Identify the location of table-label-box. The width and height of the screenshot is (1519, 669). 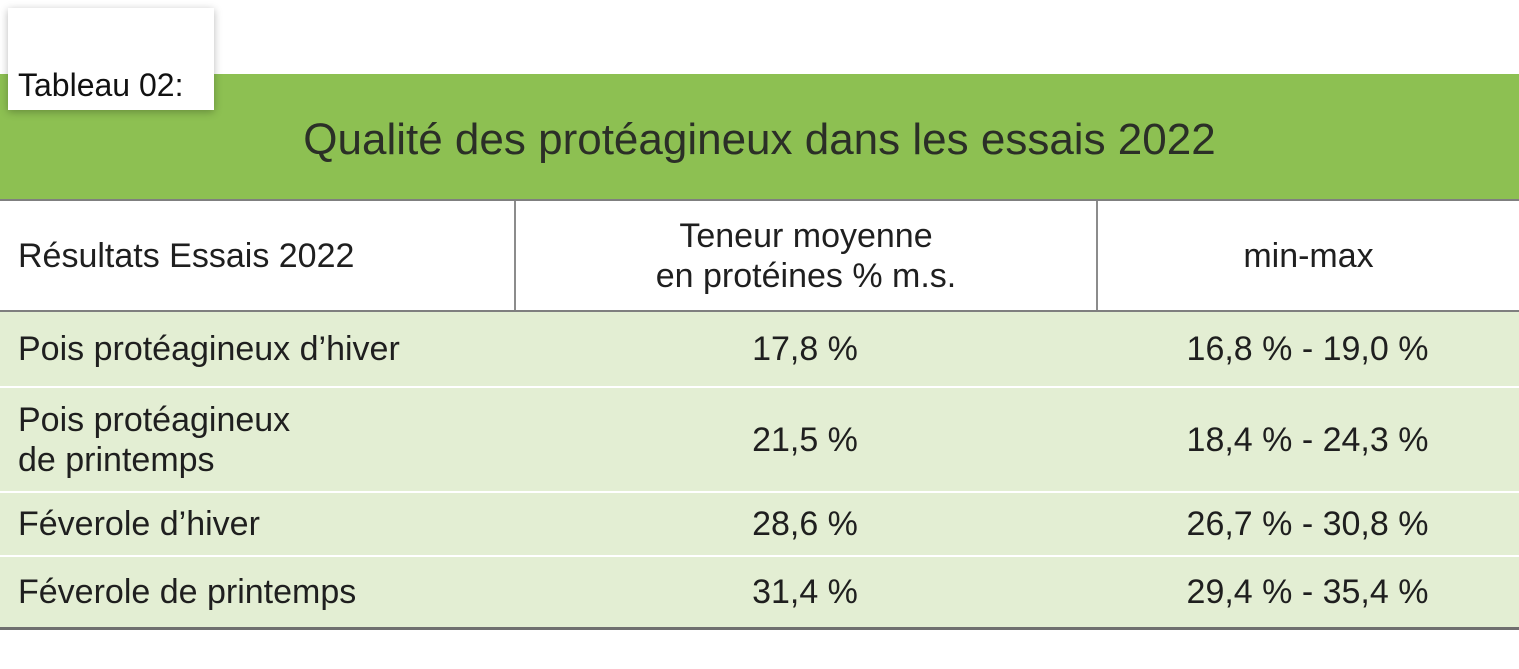
(111, 59).